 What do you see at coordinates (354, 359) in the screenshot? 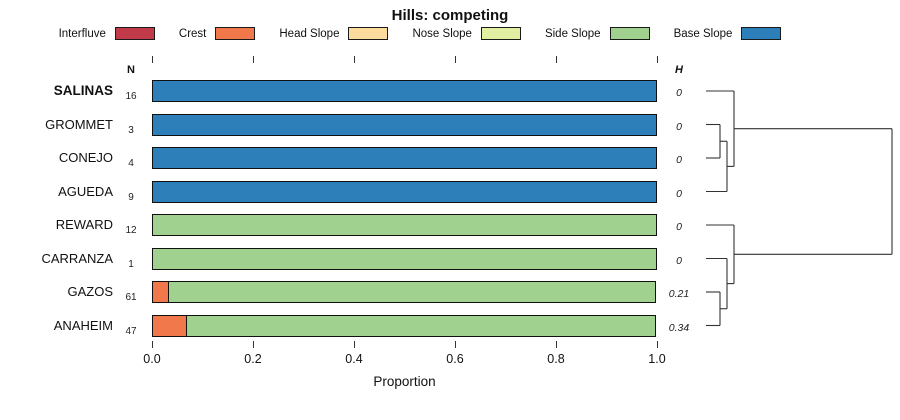
I see `x-axis-tick-label: 0.4` at bounding box center [354, 359].